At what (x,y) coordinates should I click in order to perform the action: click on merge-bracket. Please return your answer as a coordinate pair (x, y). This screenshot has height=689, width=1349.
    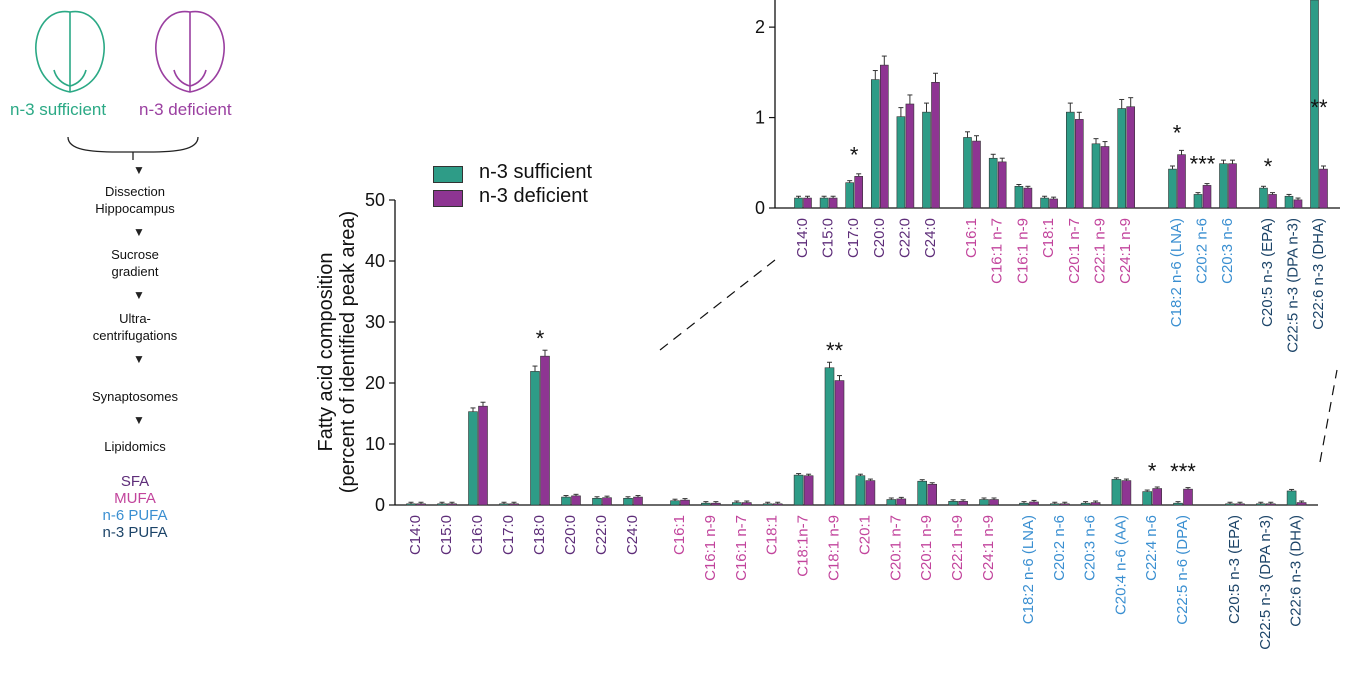
    Looking at the image, I should click on (133, 148).